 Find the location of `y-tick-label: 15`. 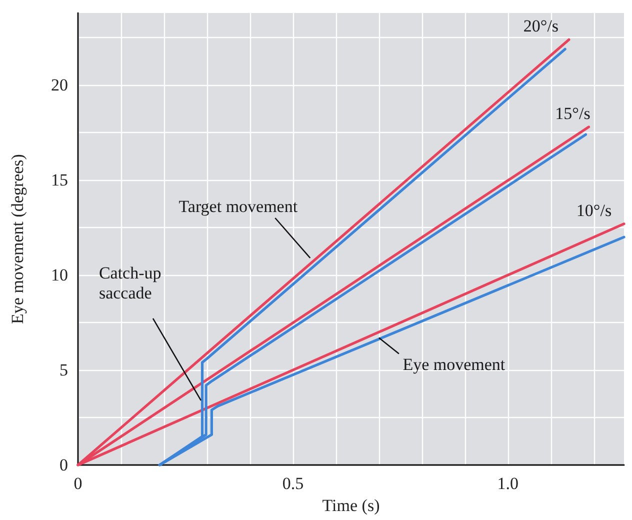

y-tick-label: 15 is located at coordinates (59, 180).